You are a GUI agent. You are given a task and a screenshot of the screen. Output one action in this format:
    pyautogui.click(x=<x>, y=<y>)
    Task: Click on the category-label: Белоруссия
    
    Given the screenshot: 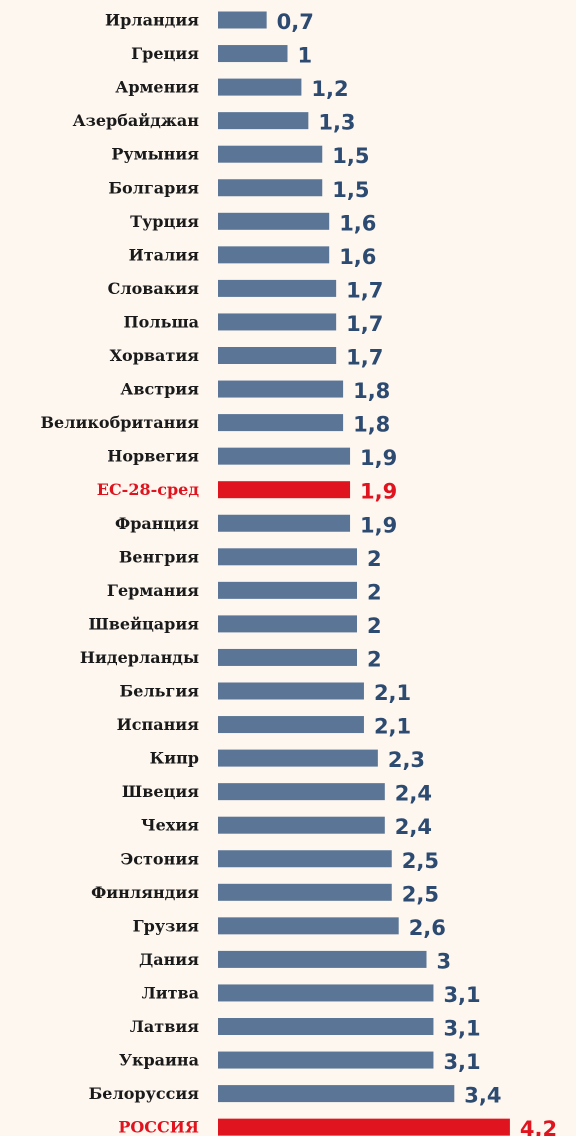 What is the action you would take?
    pyautogui.click(x=144, y=1093)
    